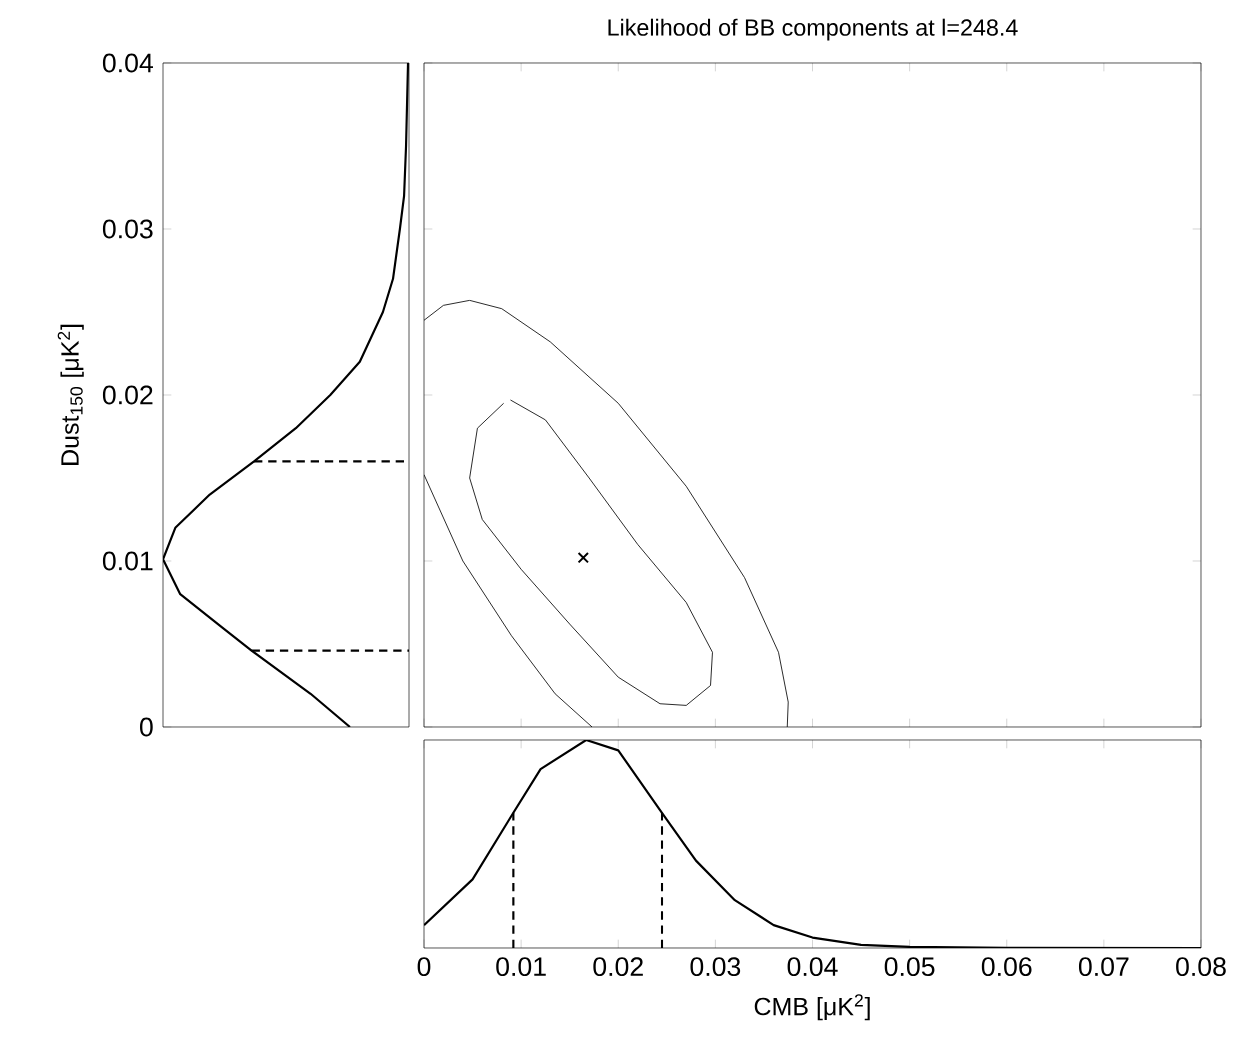 The image size is (1250, 1049). I want to click on y-axis-title: Dust$_{150}$ [μK$^{2}$], so click(70, 394).